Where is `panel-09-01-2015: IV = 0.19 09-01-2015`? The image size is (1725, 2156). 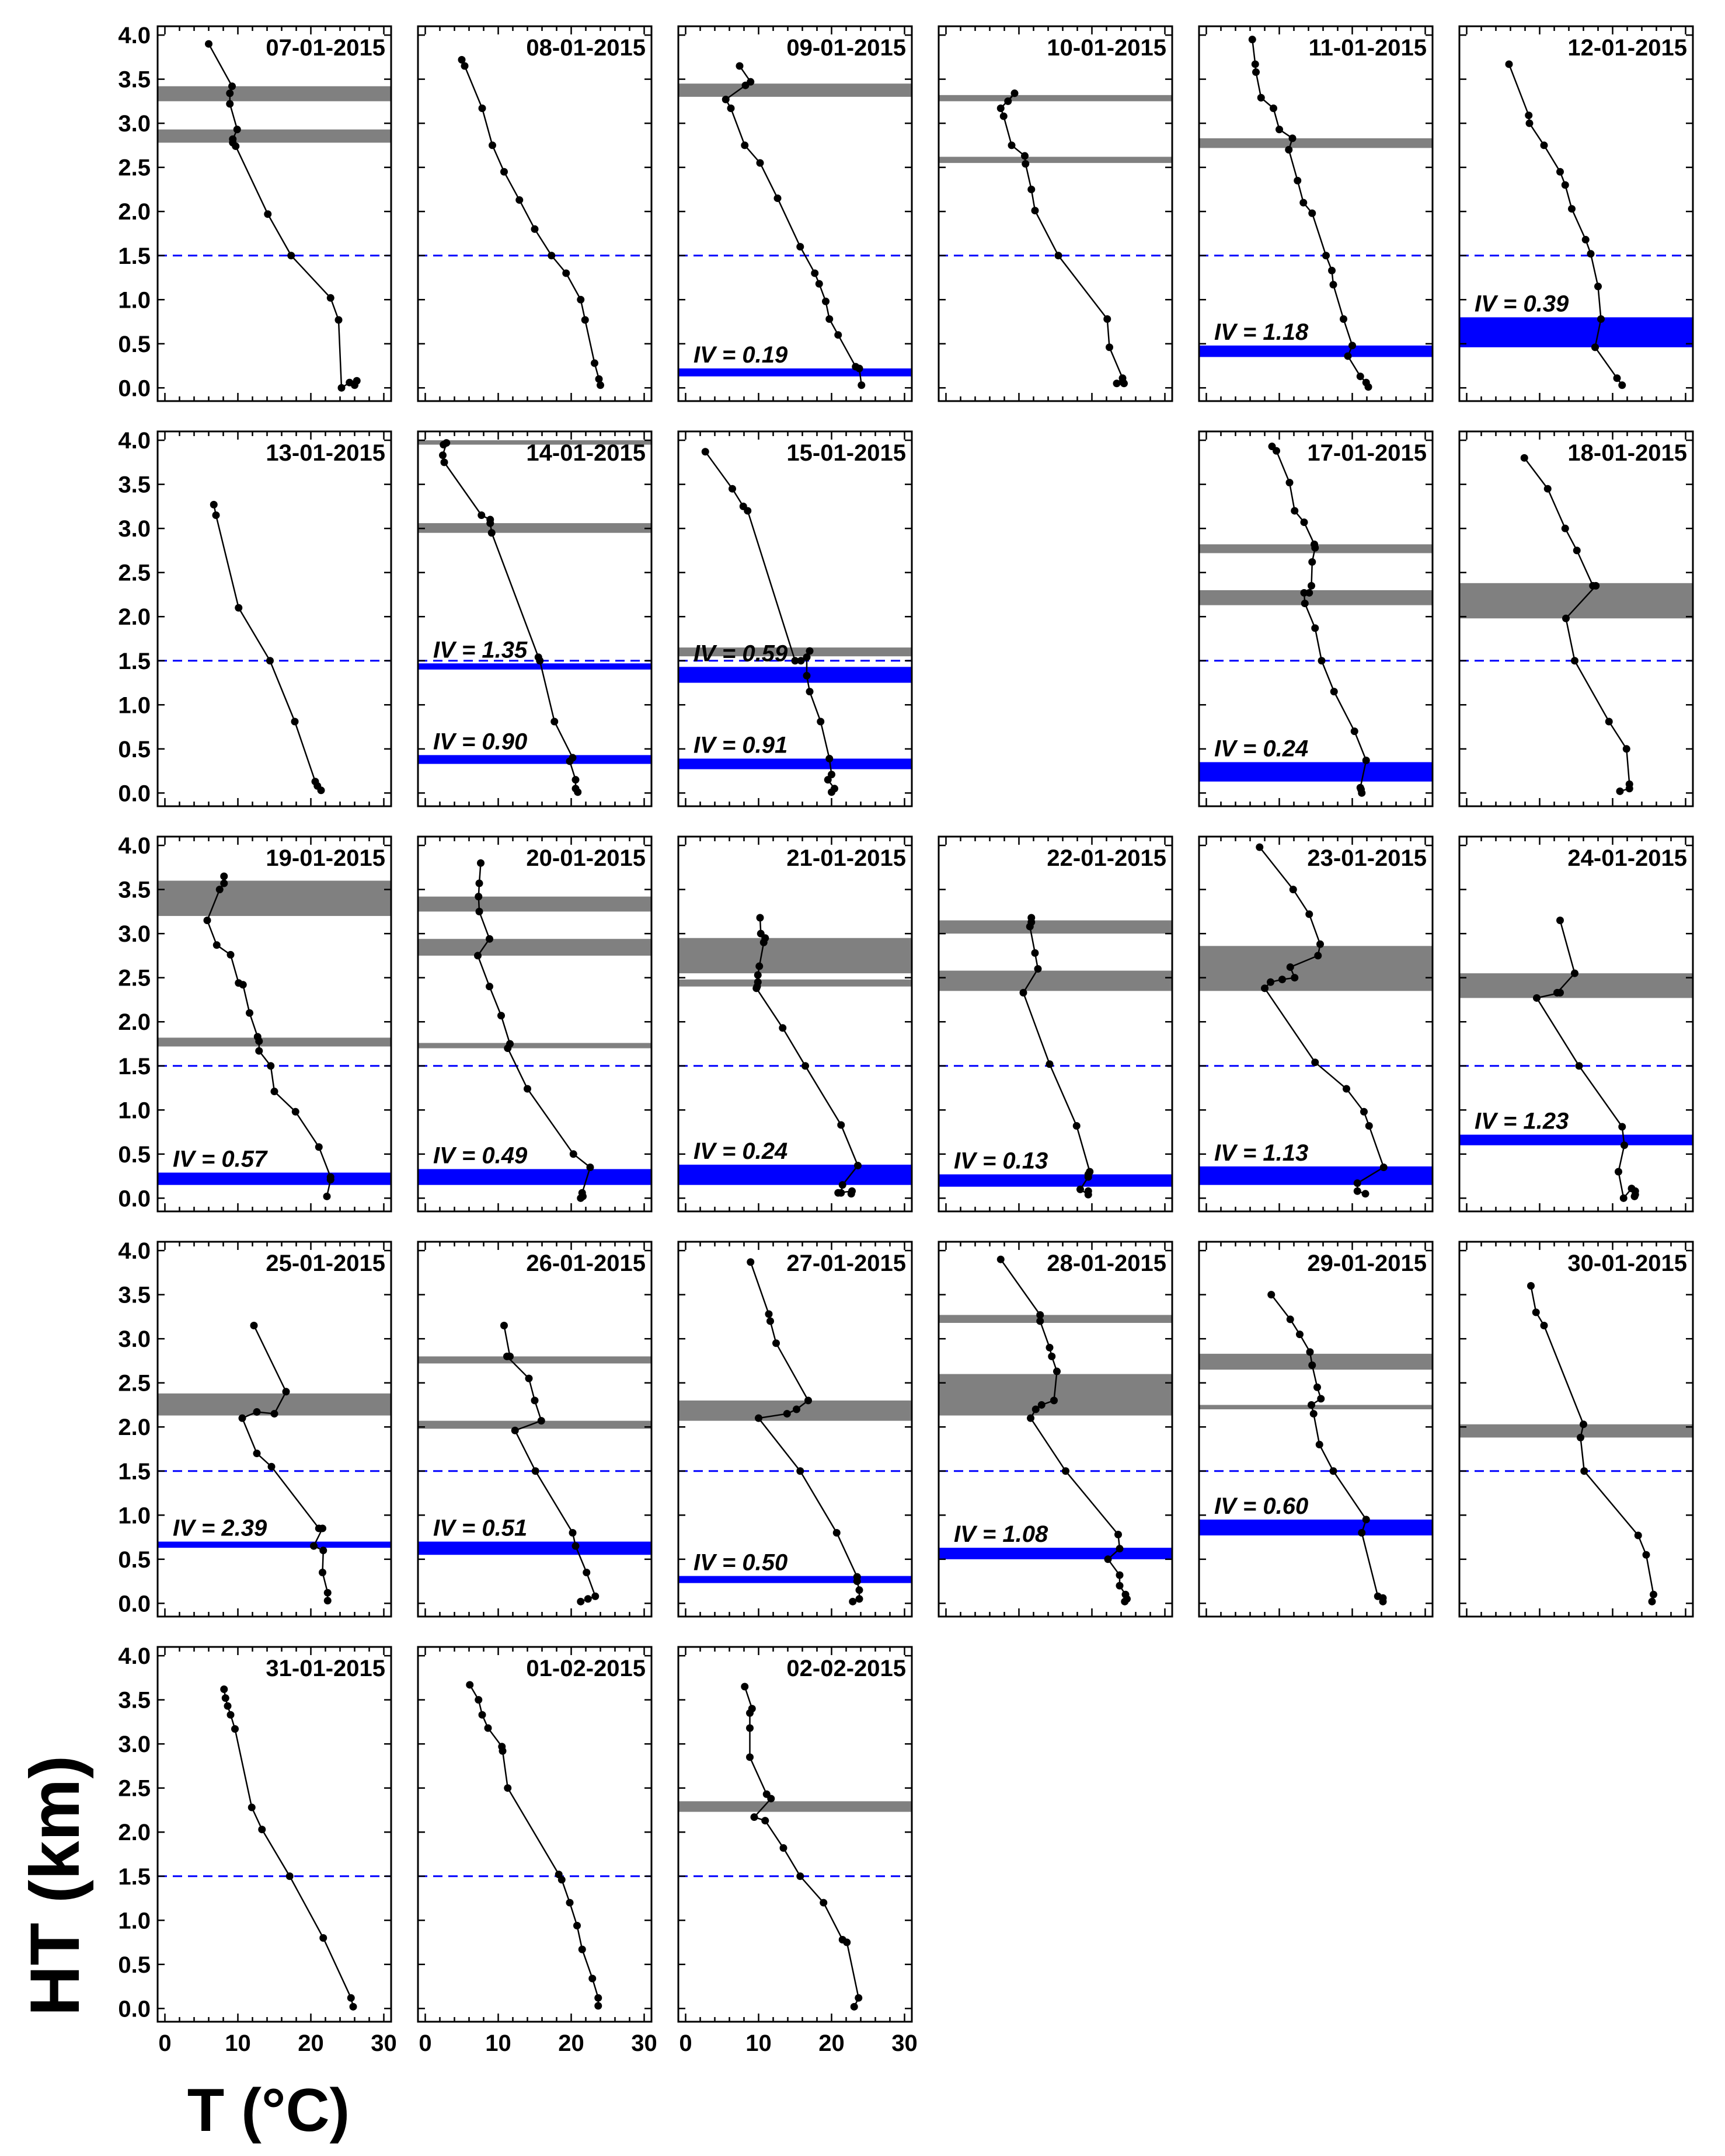 panel-09-01-2015: IV = 0.19 09-01-2015 is located at coordinates (795, 213).